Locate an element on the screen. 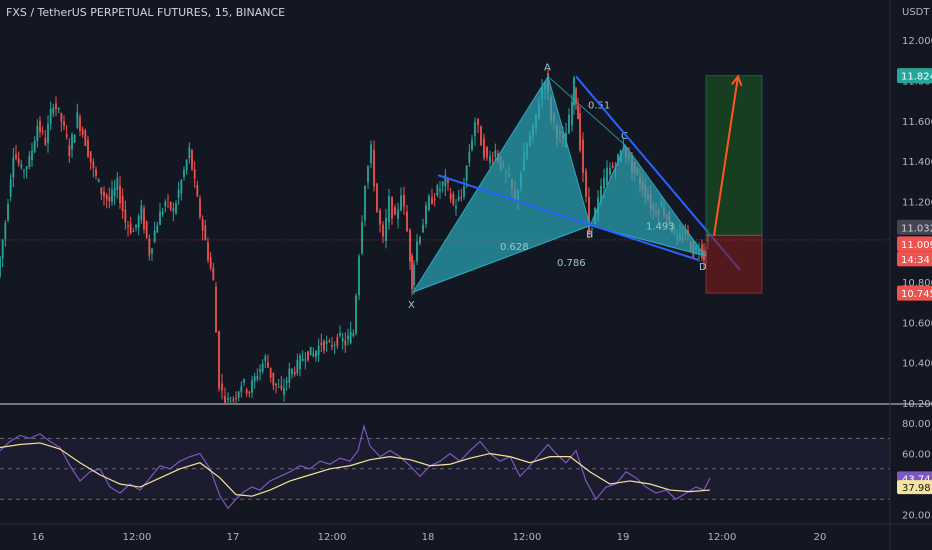 This screenshot has height=550, width=932. target-arrow is located at coordinates (726, 156).